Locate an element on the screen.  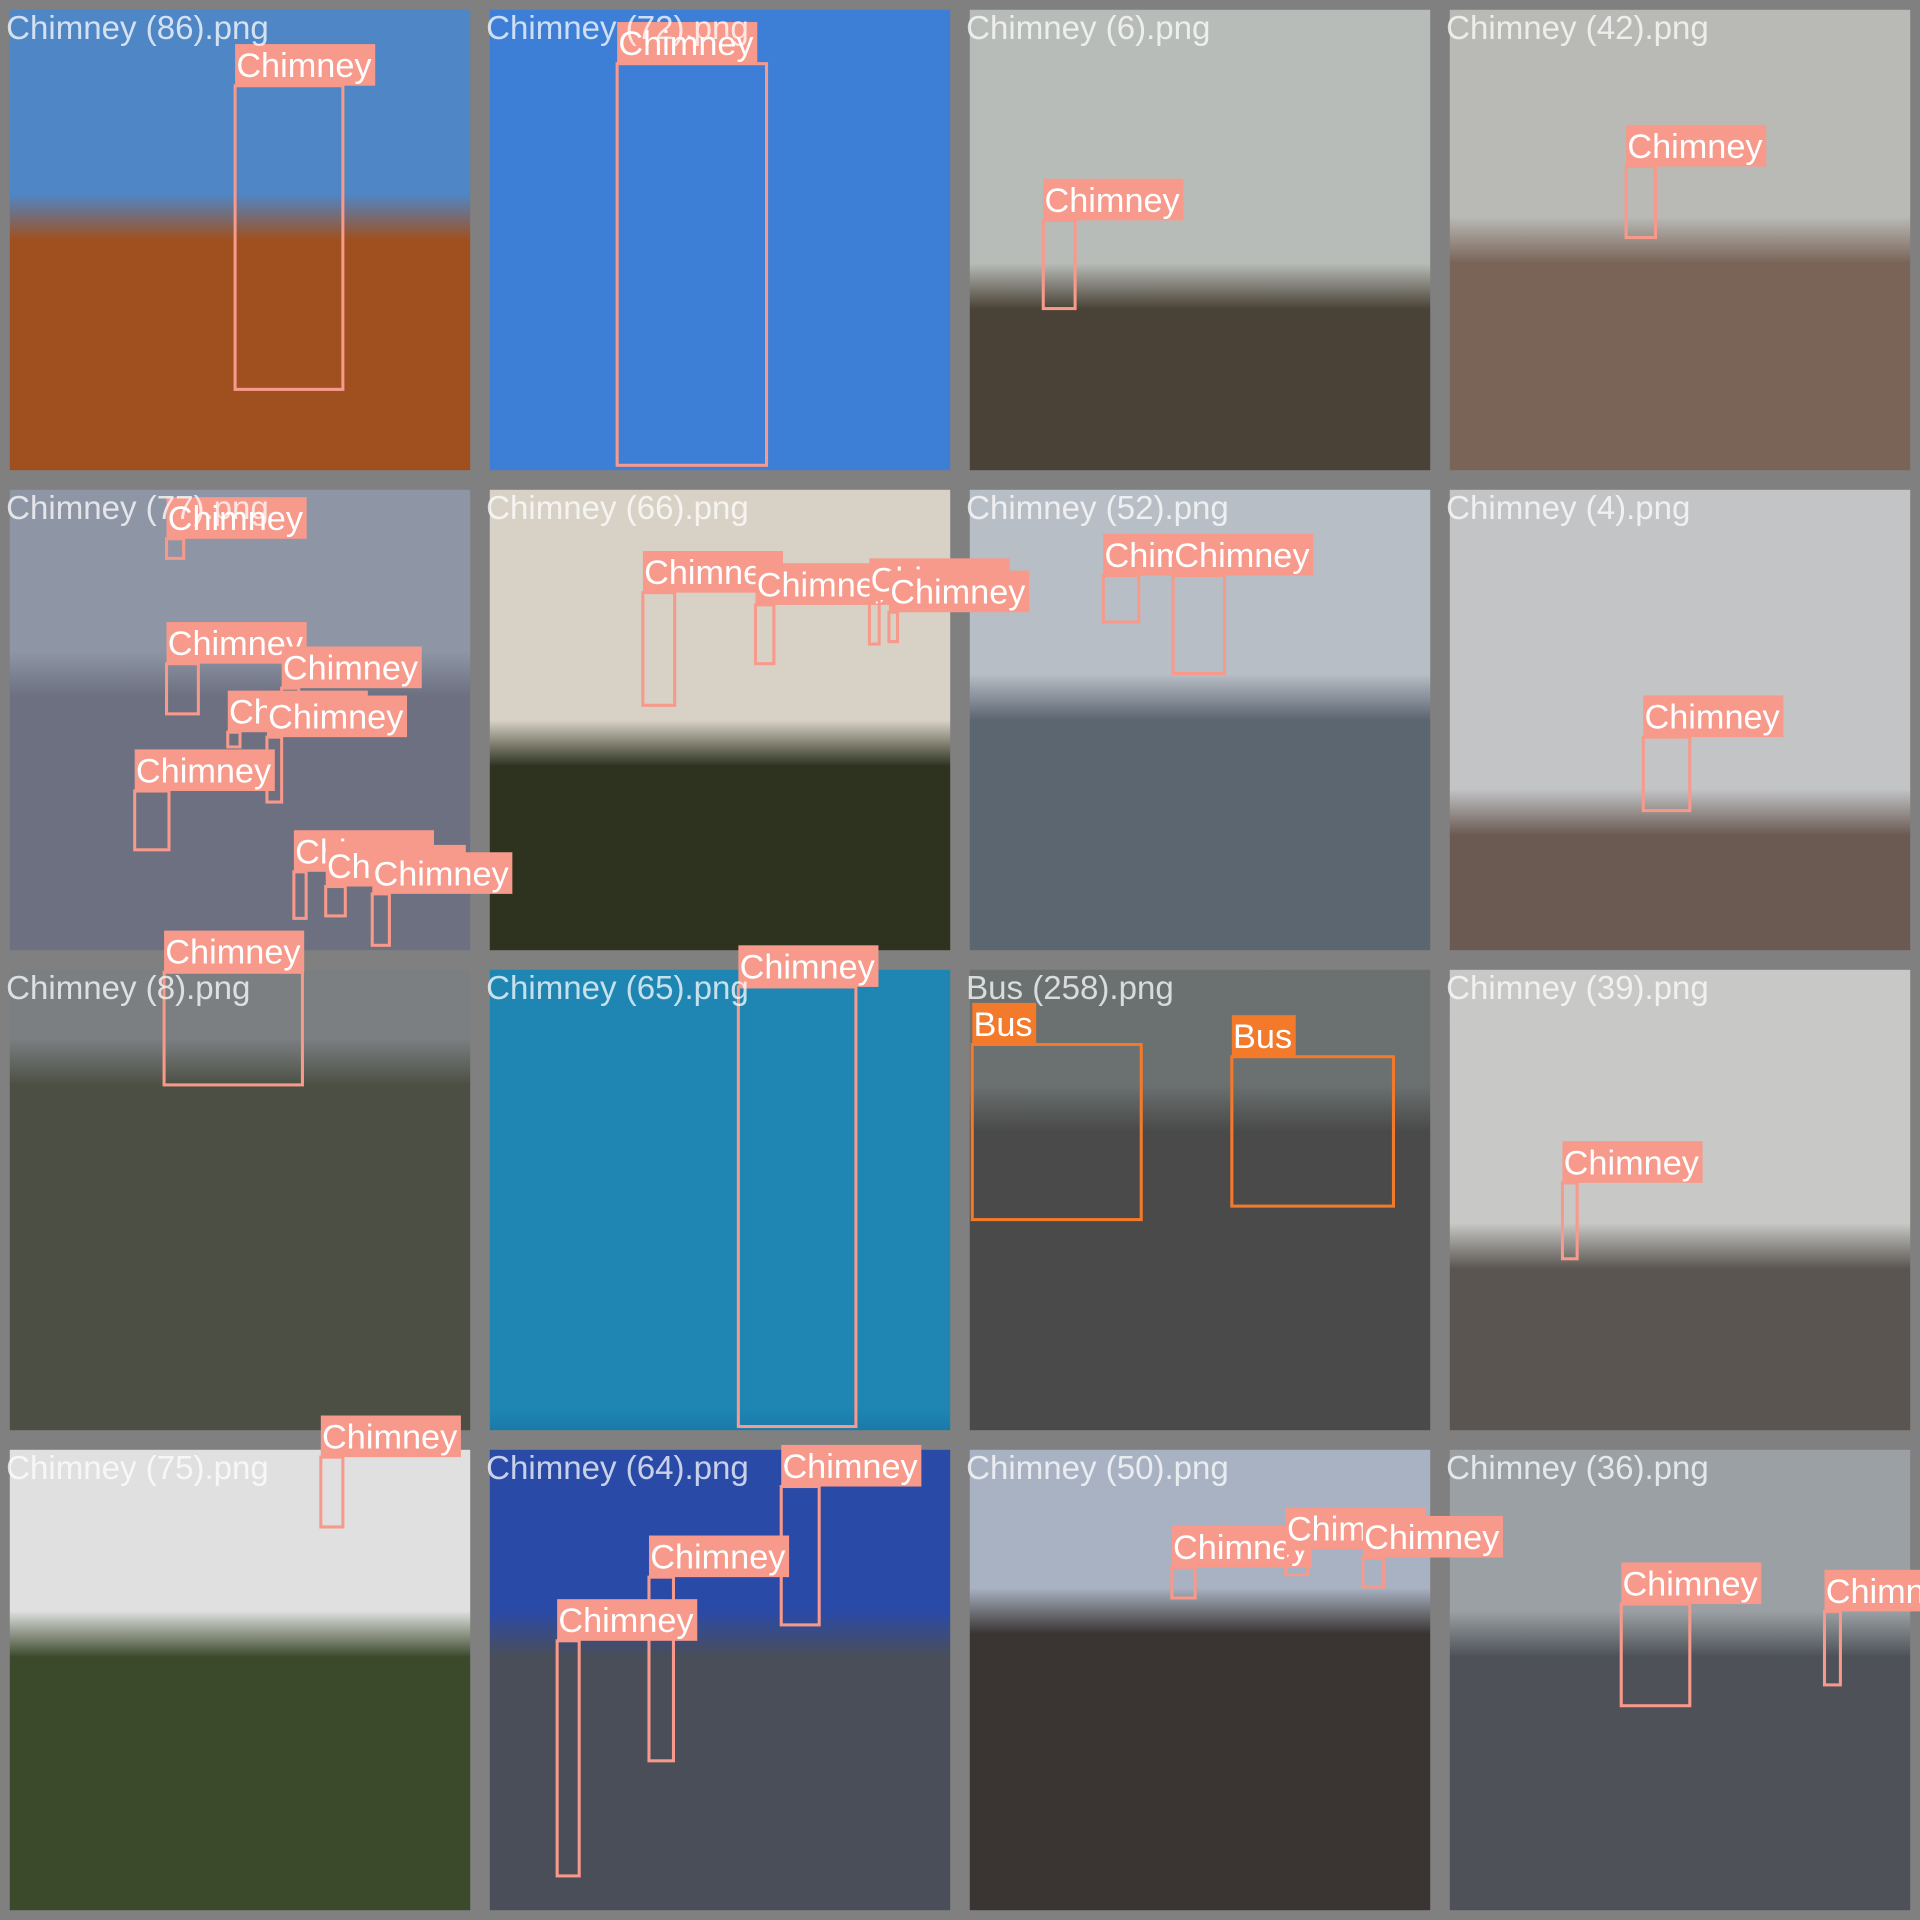
file-name: Chimney (86).png is located at coordinates (137, 28).